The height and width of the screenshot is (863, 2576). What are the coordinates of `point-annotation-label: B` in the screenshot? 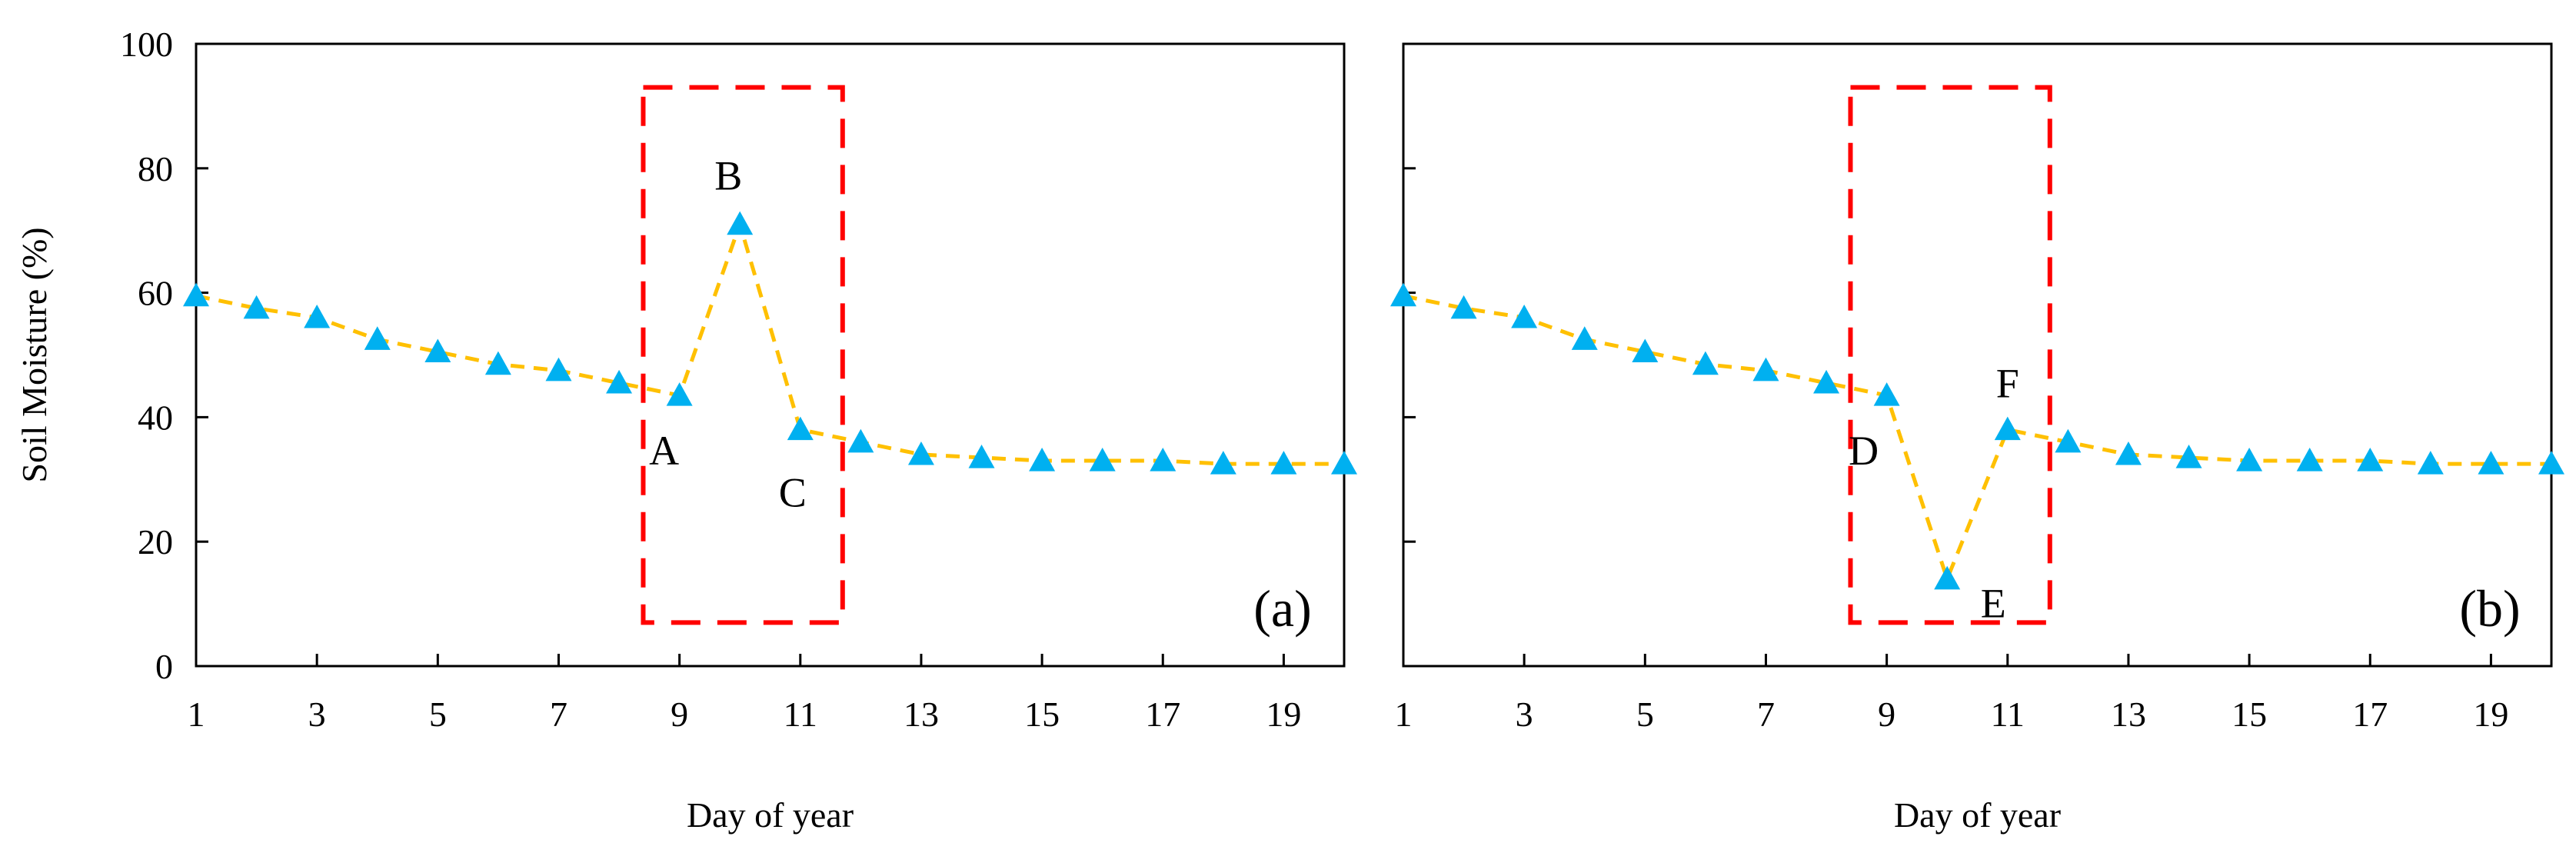 It's located at (728, 176).